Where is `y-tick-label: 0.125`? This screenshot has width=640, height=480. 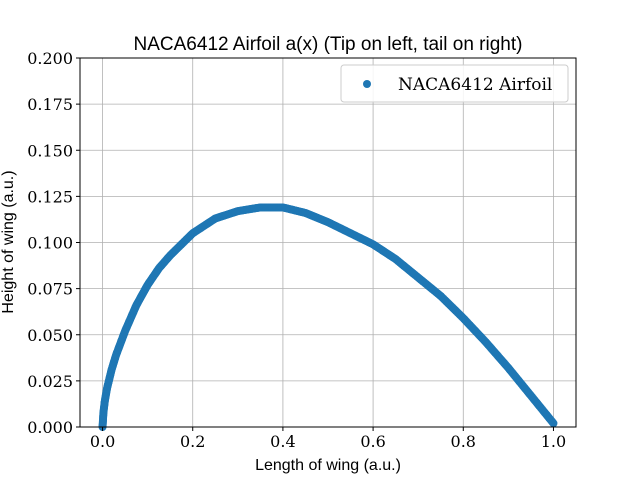
y-tick-label: 0.125 is located at coordinates (50, 196).